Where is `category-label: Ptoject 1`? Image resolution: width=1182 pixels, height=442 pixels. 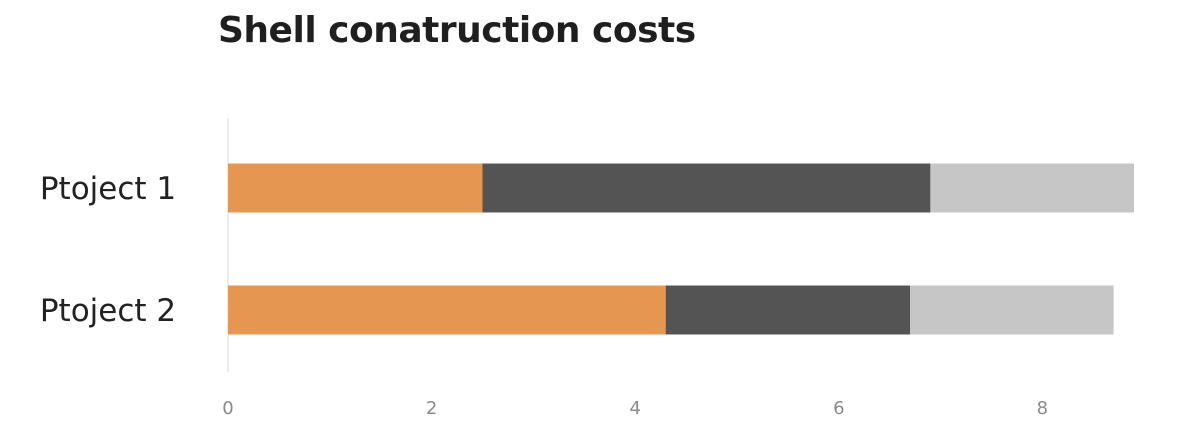
category-label: Ptoject 1 is located at coordinates (108, 189).